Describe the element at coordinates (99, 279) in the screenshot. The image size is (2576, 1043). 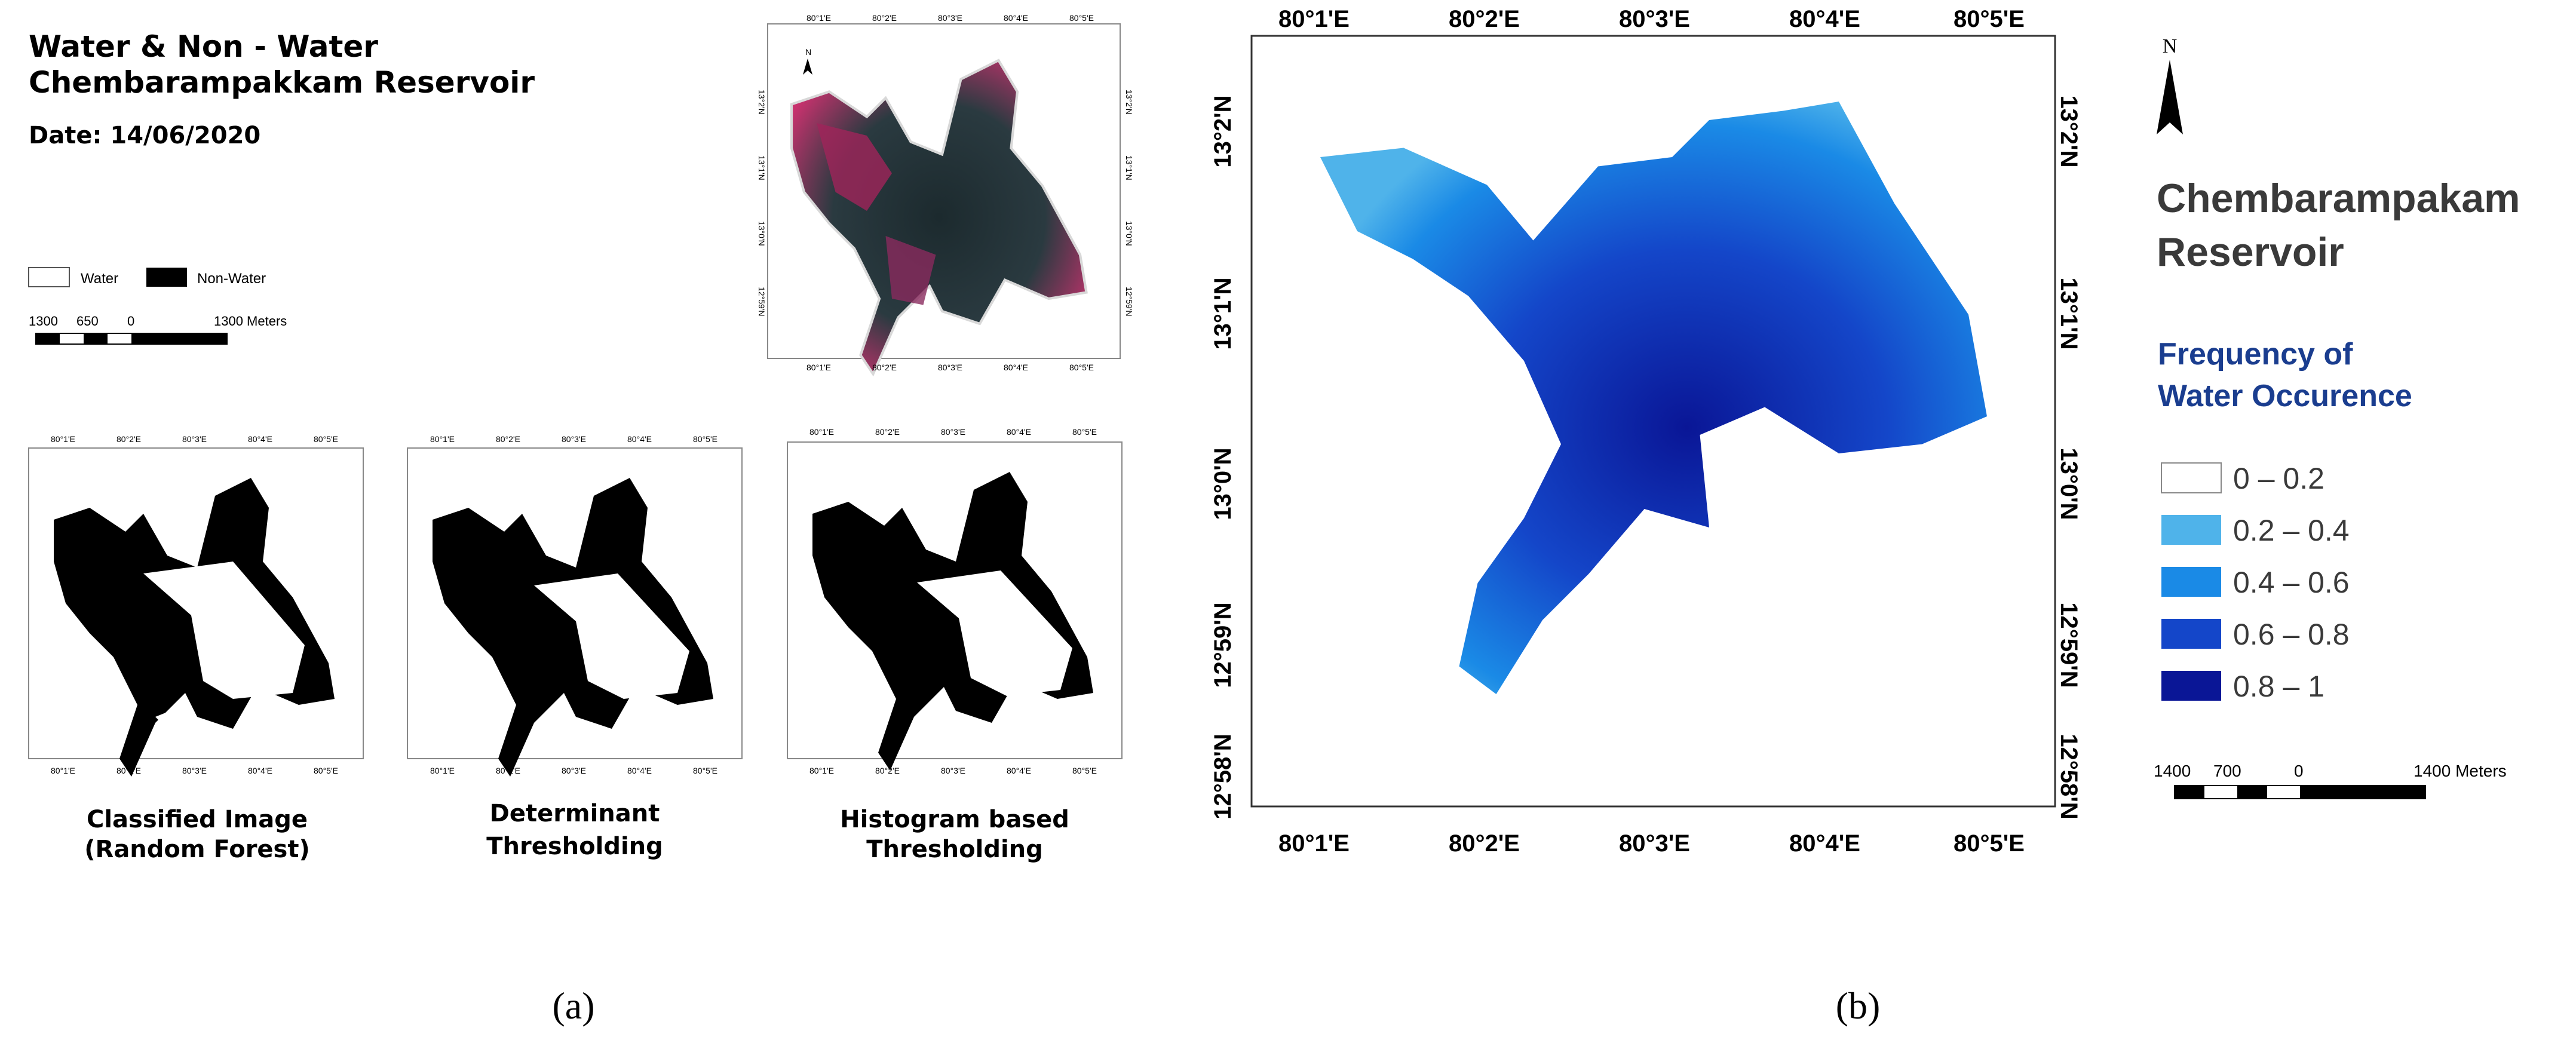
I see `legend-water-label: Water` at that location.